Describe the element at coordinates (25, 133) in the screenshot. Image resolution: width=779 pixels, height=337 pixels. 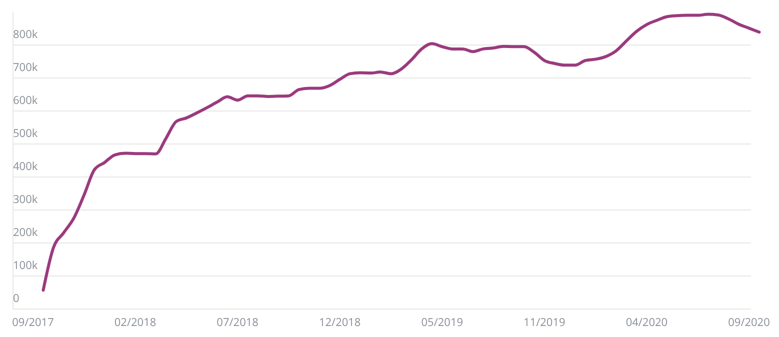
I see `y-tick-label: 500k` at that location.